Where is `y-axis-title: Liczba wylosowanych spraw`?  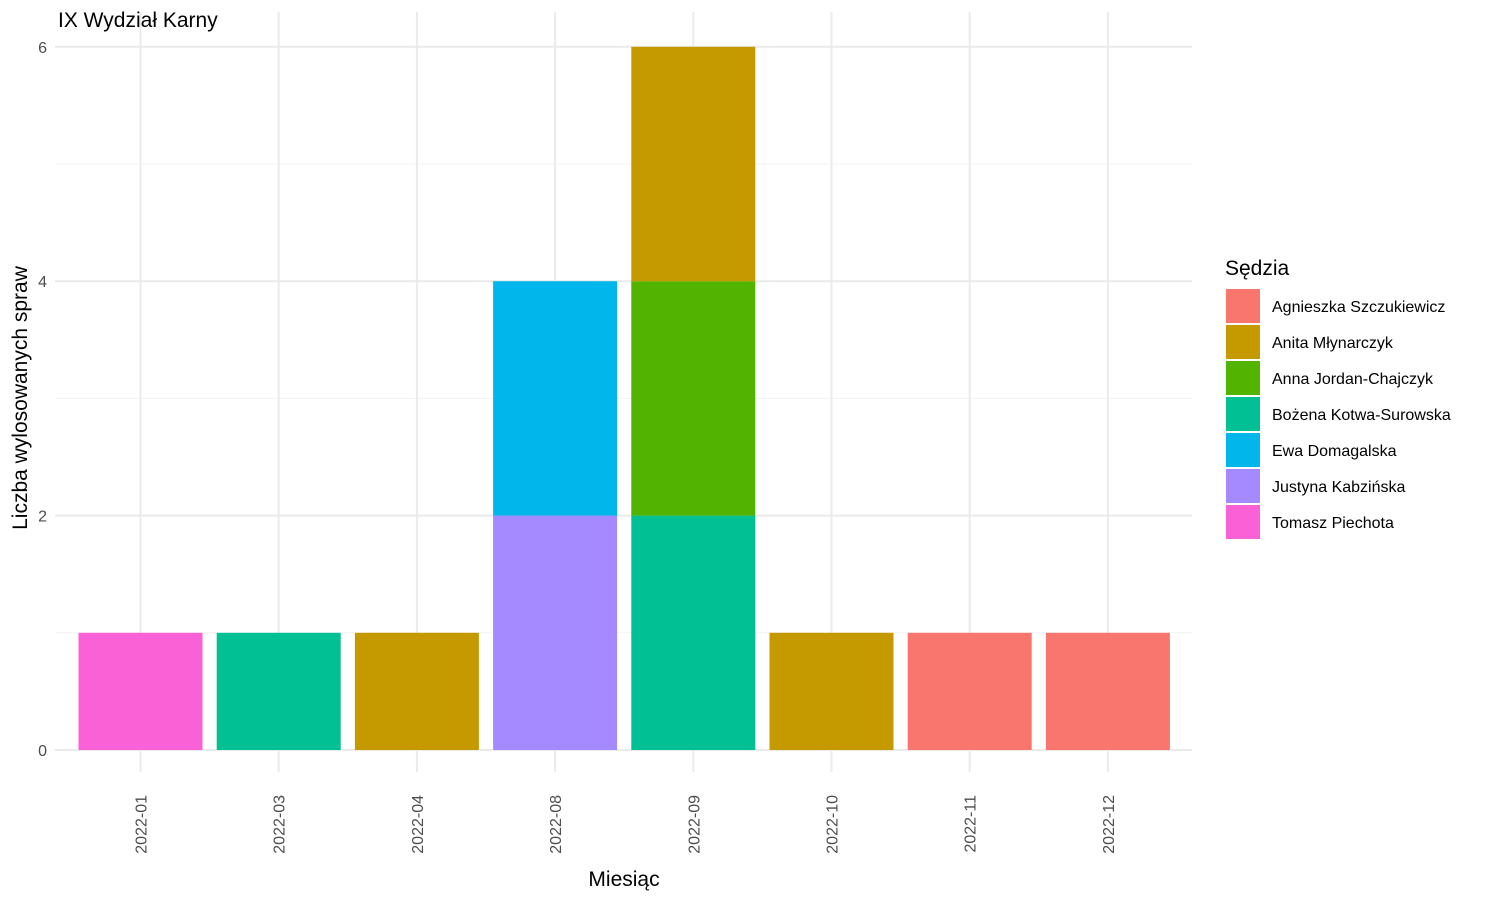
y-axis-title: Liczba wylosowanych spraw is located at coordinates (20, 397).